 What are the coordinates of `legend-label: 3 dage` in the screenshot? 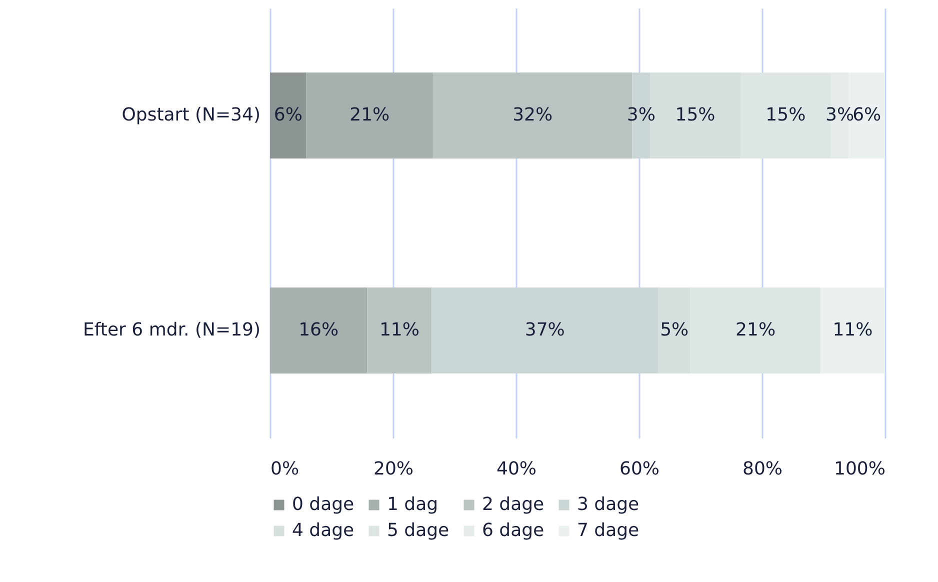 It's located at (608, 504).